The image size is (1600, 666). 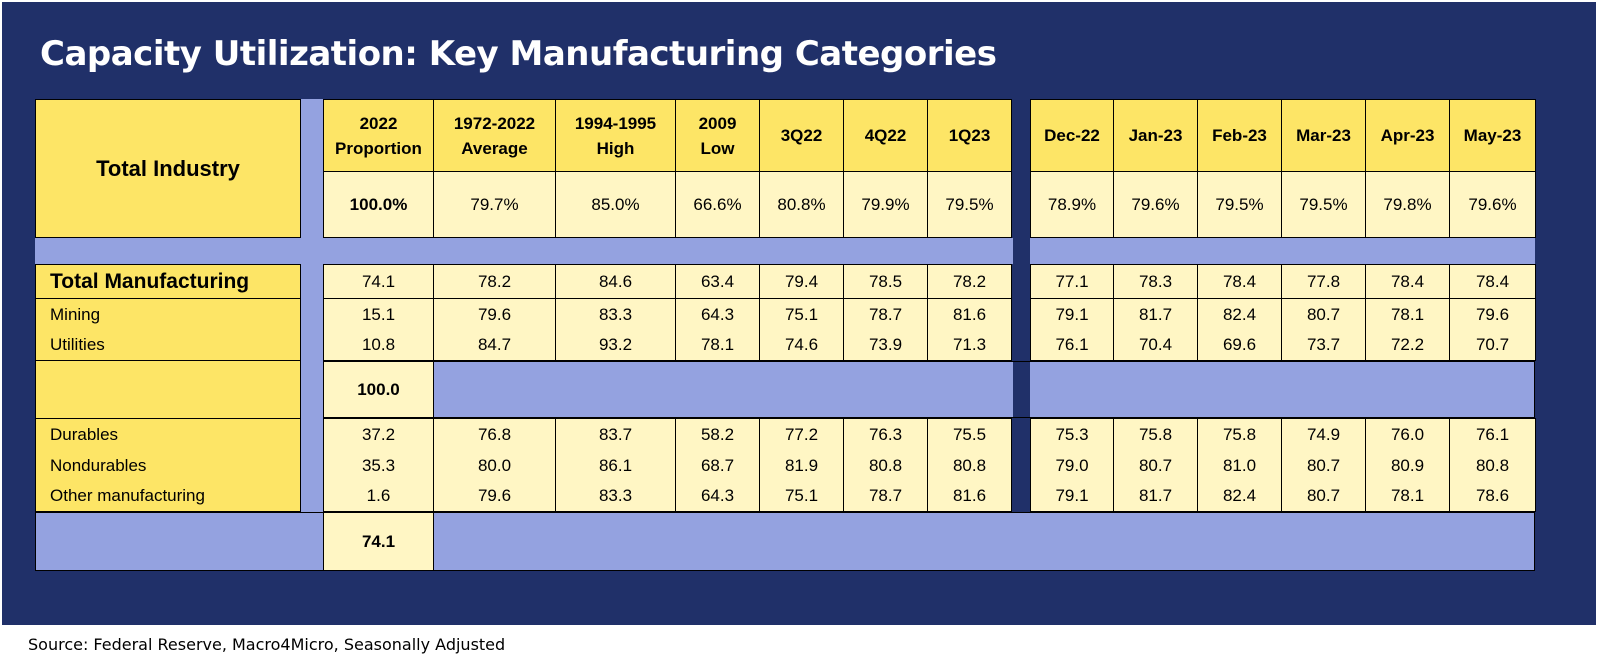 What do you see at coordinates (1408, 205) in the screenshot?
I see `total-industry-value: 79.8%` at bounding box center [1408, 205].